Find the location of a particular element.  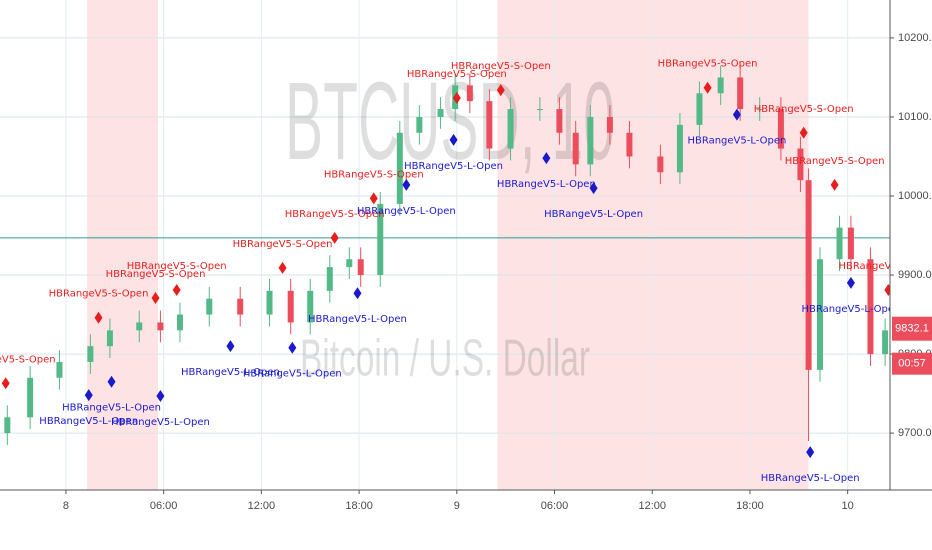

last-price-tag is located at coordinates (912, 328).